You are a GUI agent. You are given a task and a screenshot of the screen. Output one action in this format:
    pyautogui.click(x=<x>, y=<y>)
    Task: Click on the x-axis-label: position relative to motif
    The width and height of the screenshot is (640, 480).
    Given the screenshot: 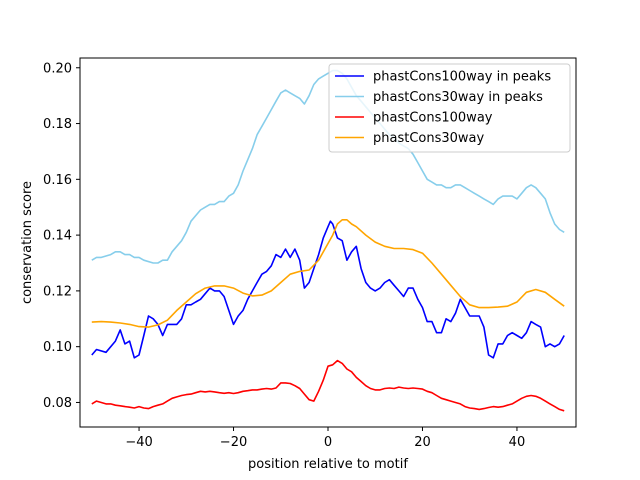 What is the action you would take?
    pyautogui.click(x=328, y=464)
    